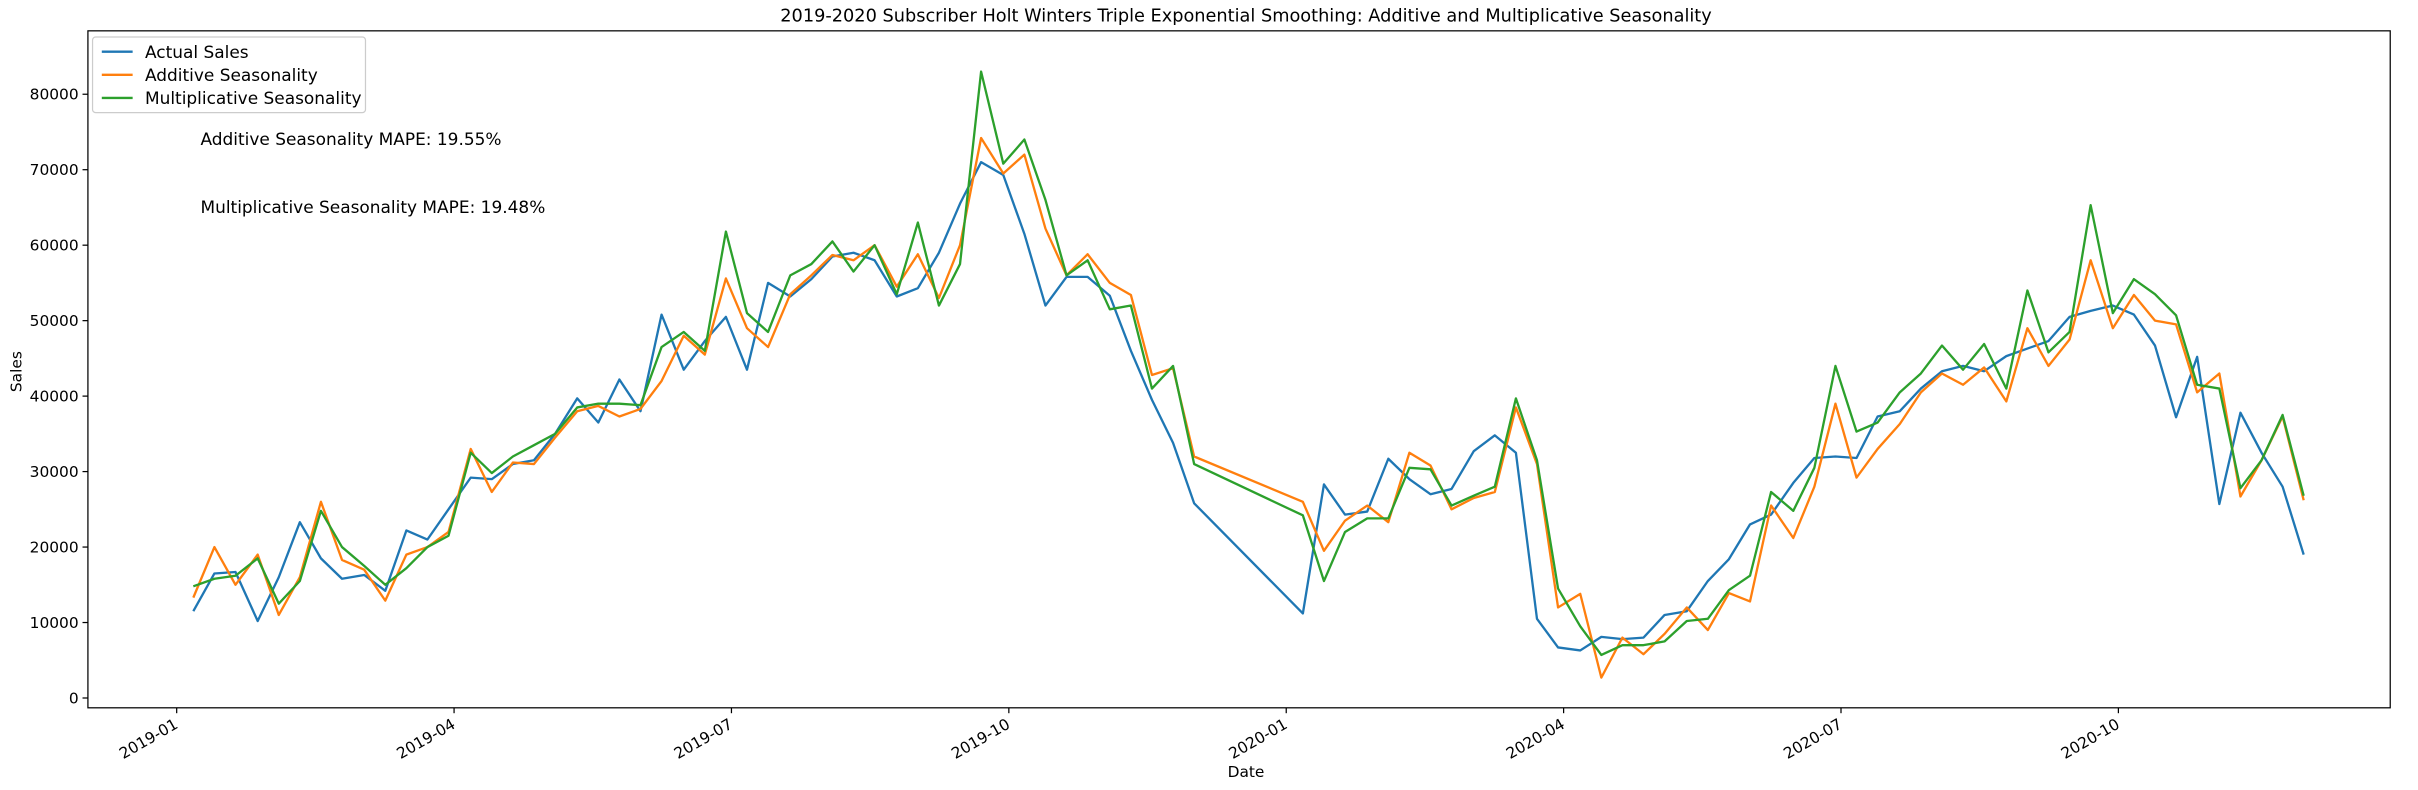 This screenshot has height=790, width=2418. Describe the element at coordinates (54, 95) in the screenshot. I see `y-tick-label: 80000` at that location.